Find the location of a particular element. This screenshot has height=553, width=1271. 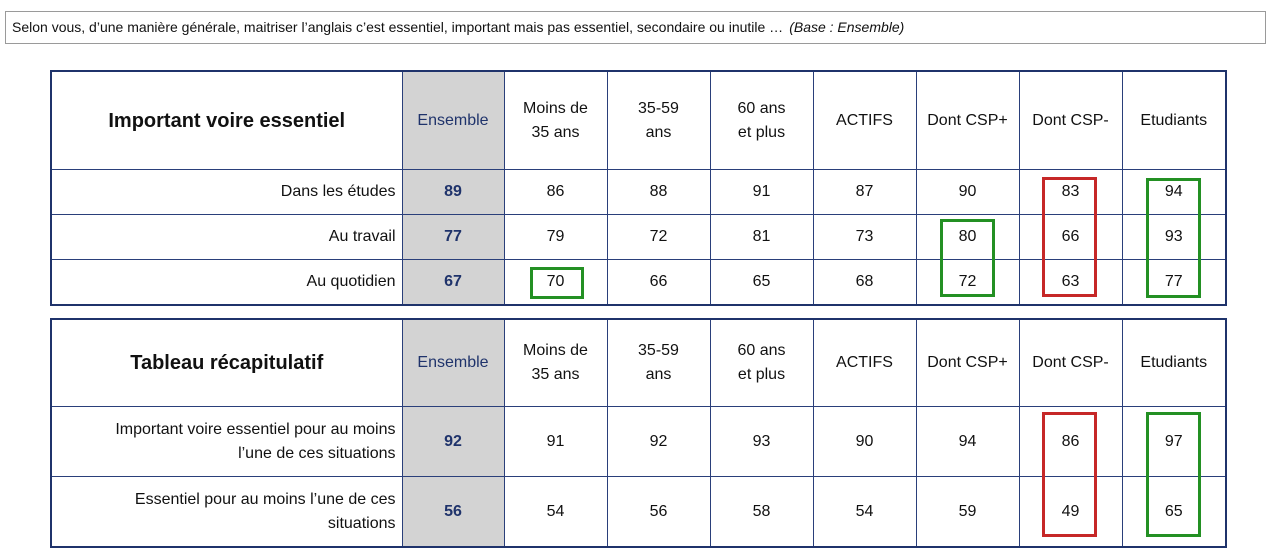

table-row: Dans les études 89 86 88 91 87 90 83 94 is located at coordinates (638, 192).